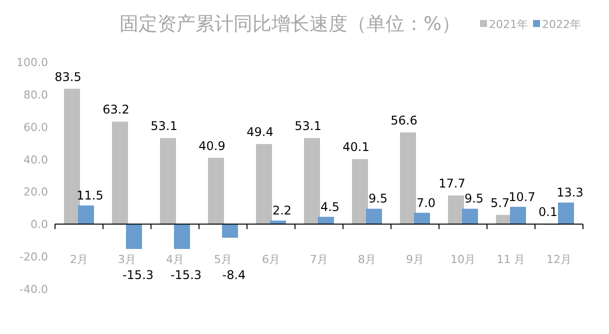 The width and height of the screenshot is (609, 334). I want to click on data-label: -8.4, so click(234, 275).